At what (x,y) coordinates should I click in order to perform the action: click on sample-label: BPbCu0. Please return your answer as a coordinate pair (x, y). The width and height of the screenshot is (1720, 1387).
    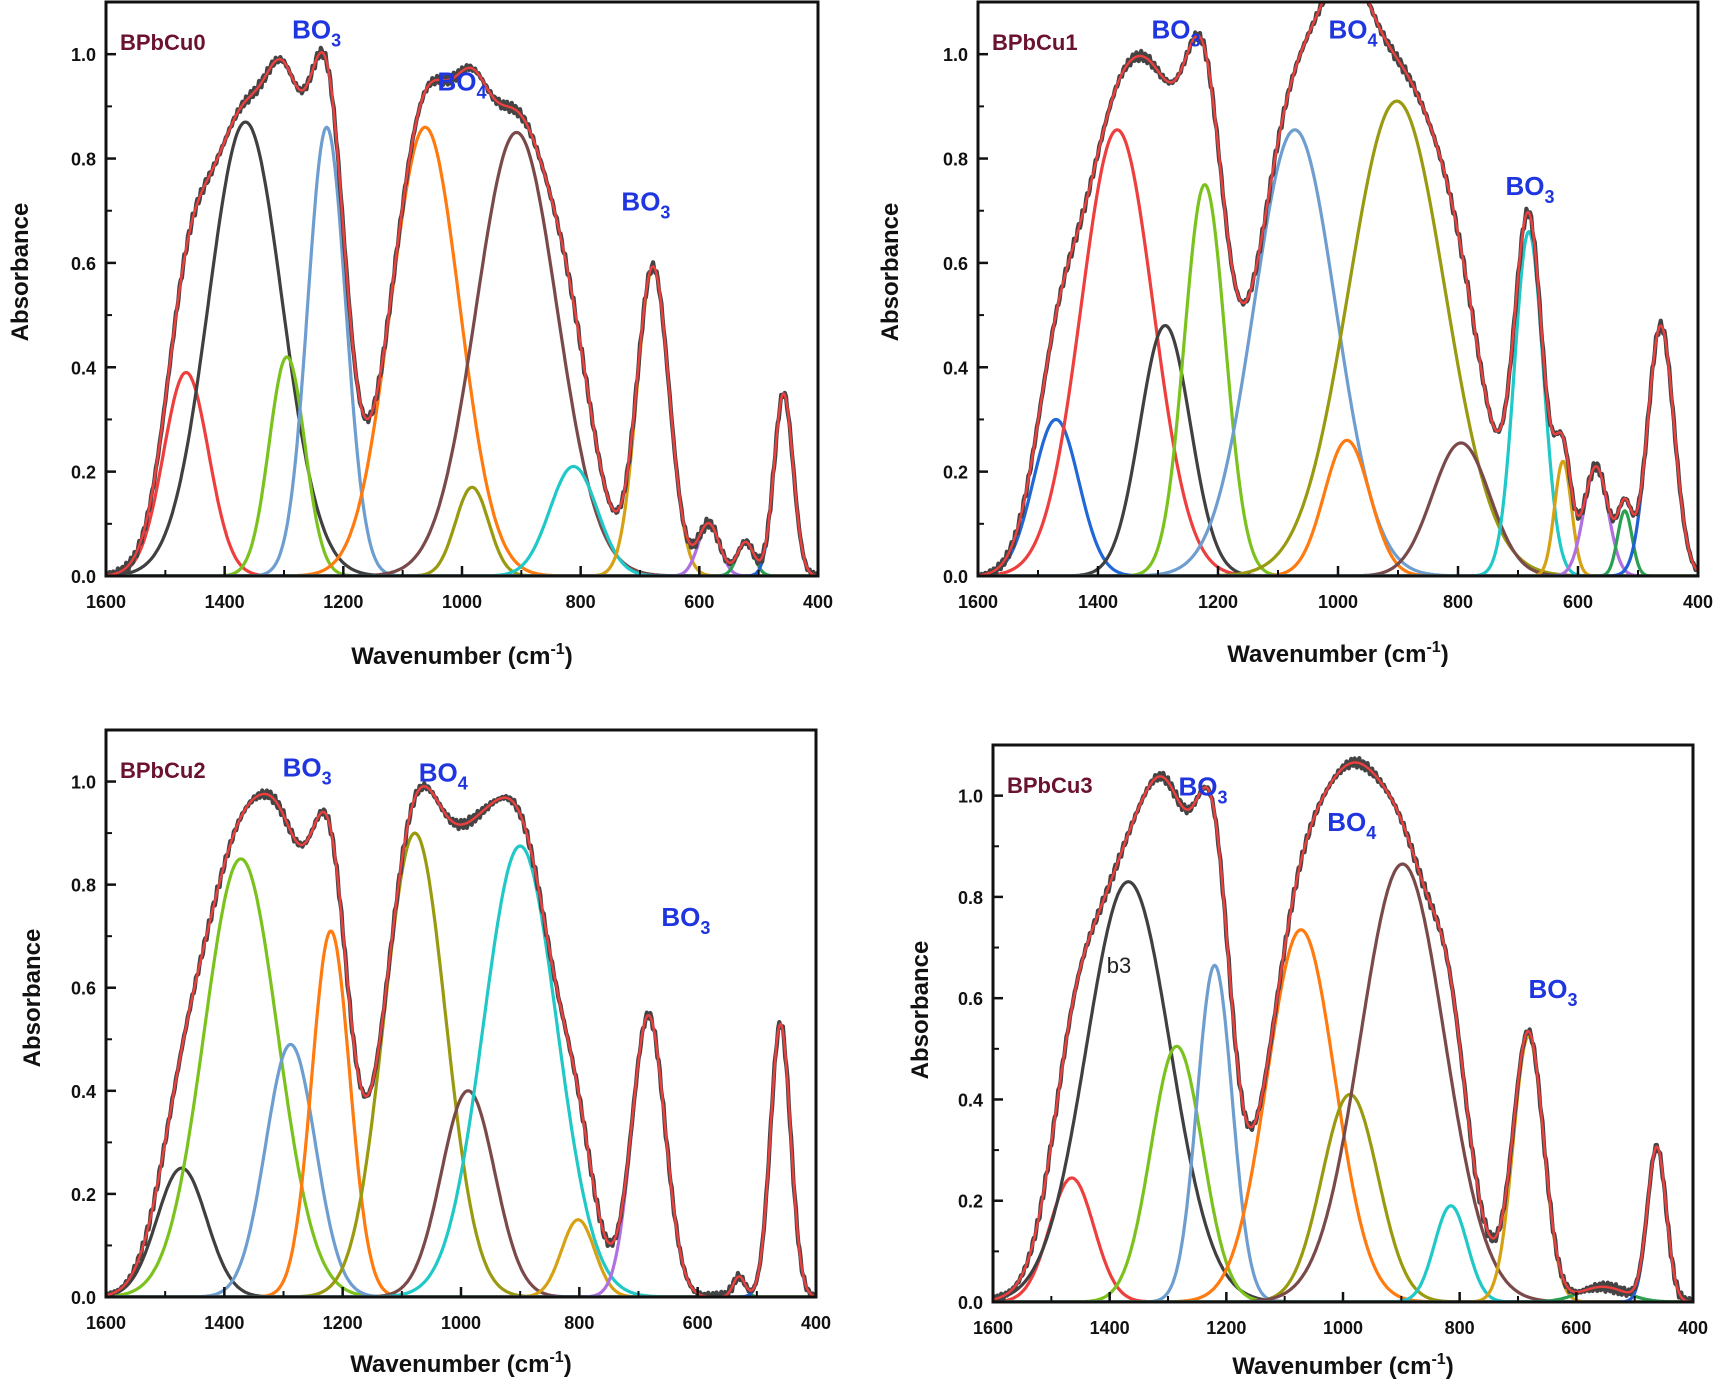
    Looking at the image, I should click on (163, 42).